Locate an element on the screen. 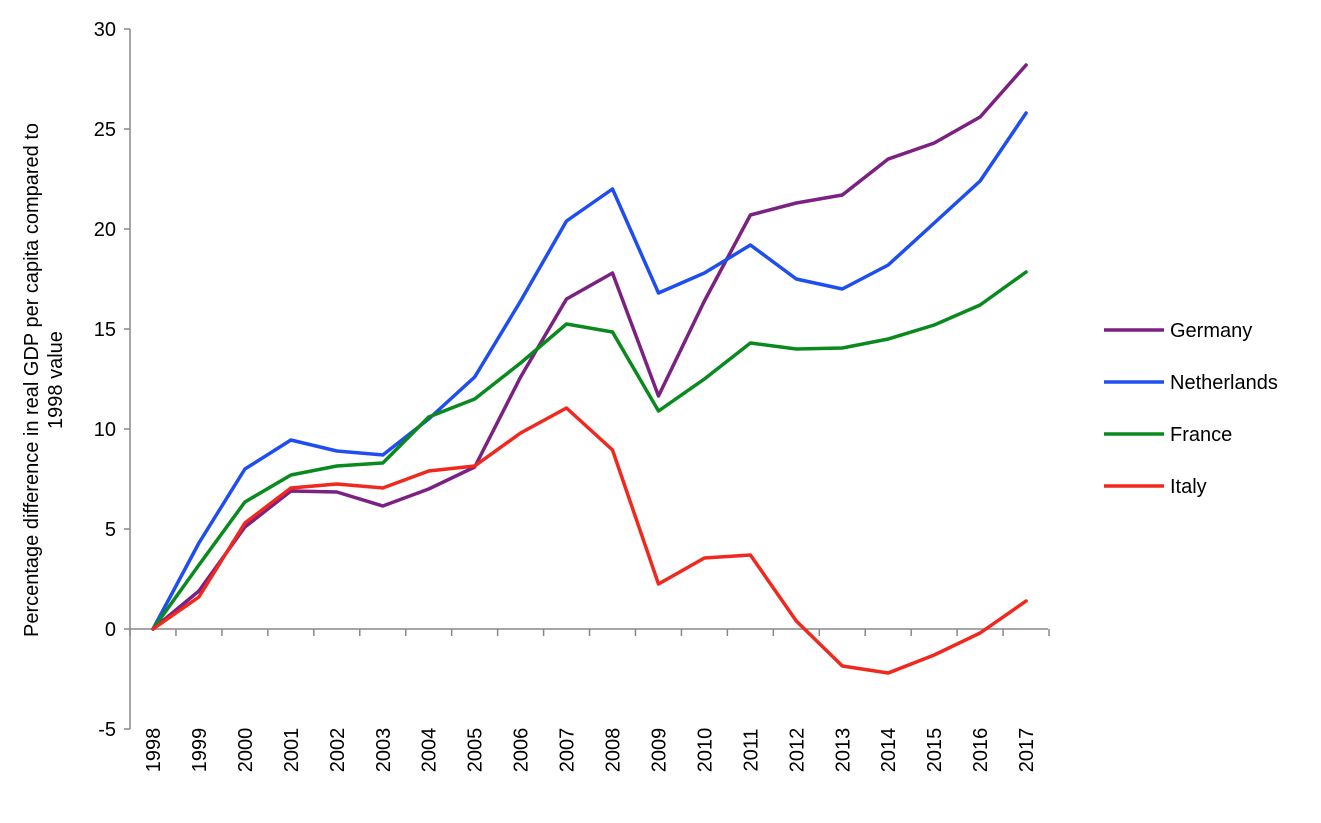 Image resolution: width=1321 pixels, height=823 pixels. x-tick-label: 2007 is located at coordinates (568, 750).